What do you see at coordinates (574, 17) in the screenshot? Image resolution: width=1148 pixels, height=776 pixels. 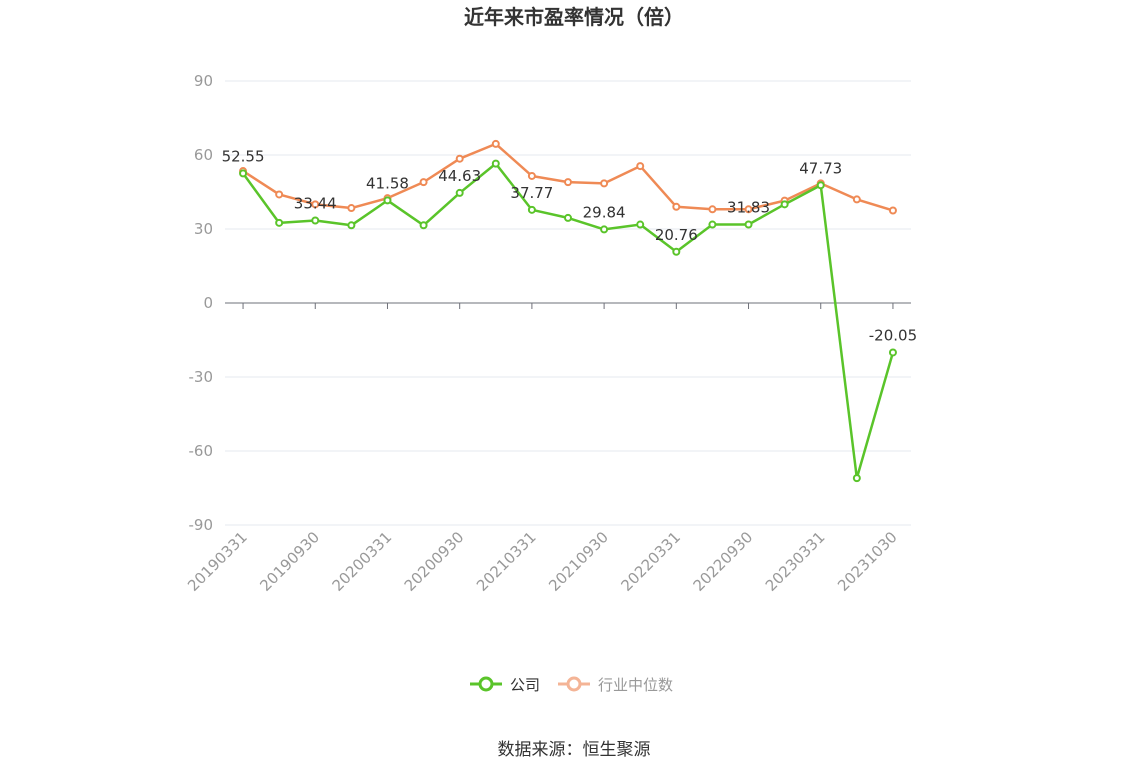 I see `chart-title: 近年来市盈率情况（倍）` at bounding box center [574, 17].